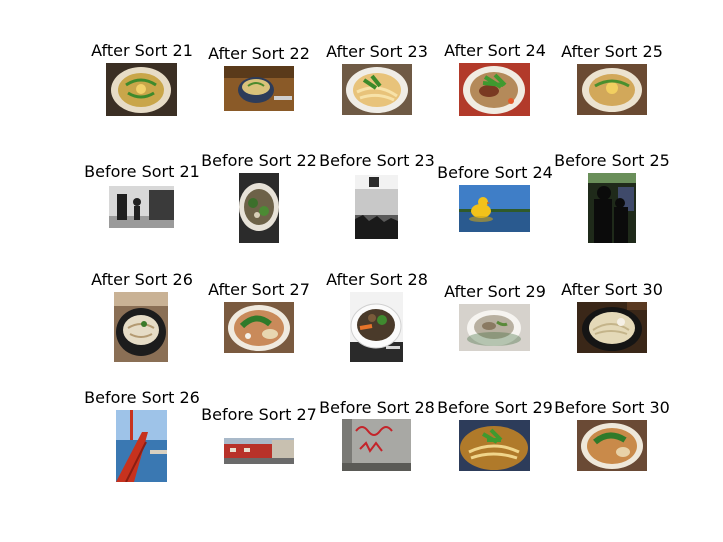 Image resolution: width=723 pixels, height=542 pixels. Describe the element at coordinates (495, 291) in the screenshot. I see `thumbnail-title: After Sort 29` at that location.